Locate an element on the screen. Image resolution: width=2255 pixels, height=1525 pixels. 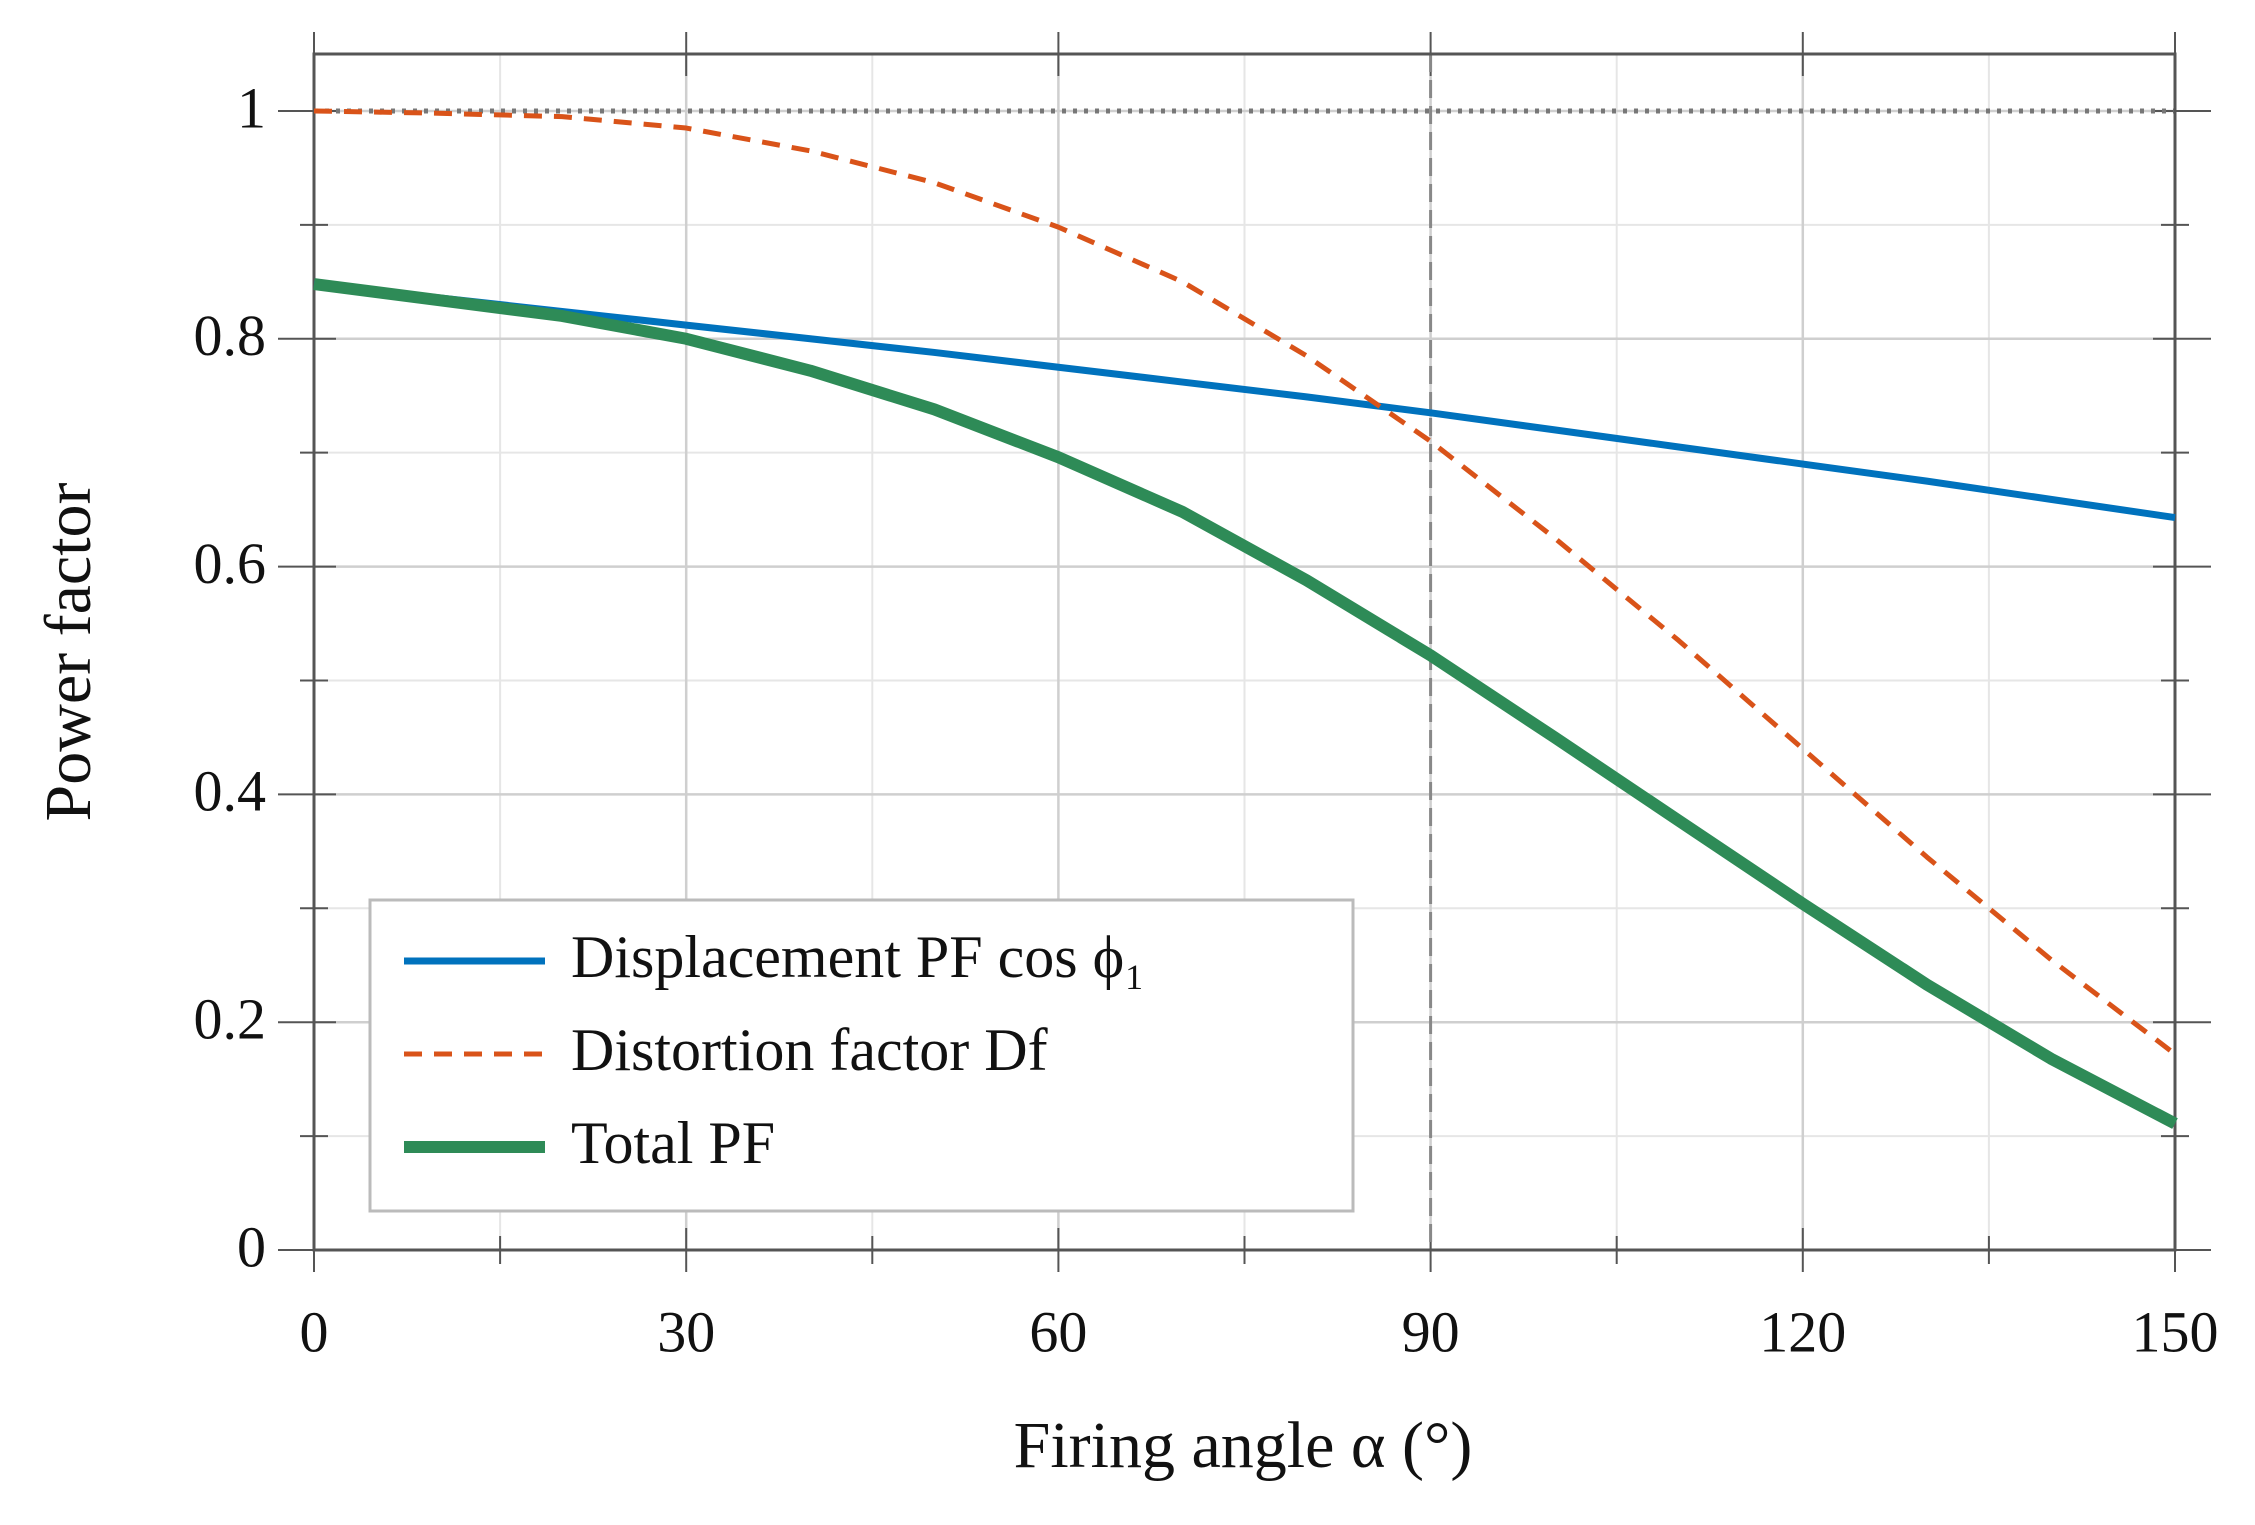
x-tick-label: 0 is located at coordinates (314, 1331).